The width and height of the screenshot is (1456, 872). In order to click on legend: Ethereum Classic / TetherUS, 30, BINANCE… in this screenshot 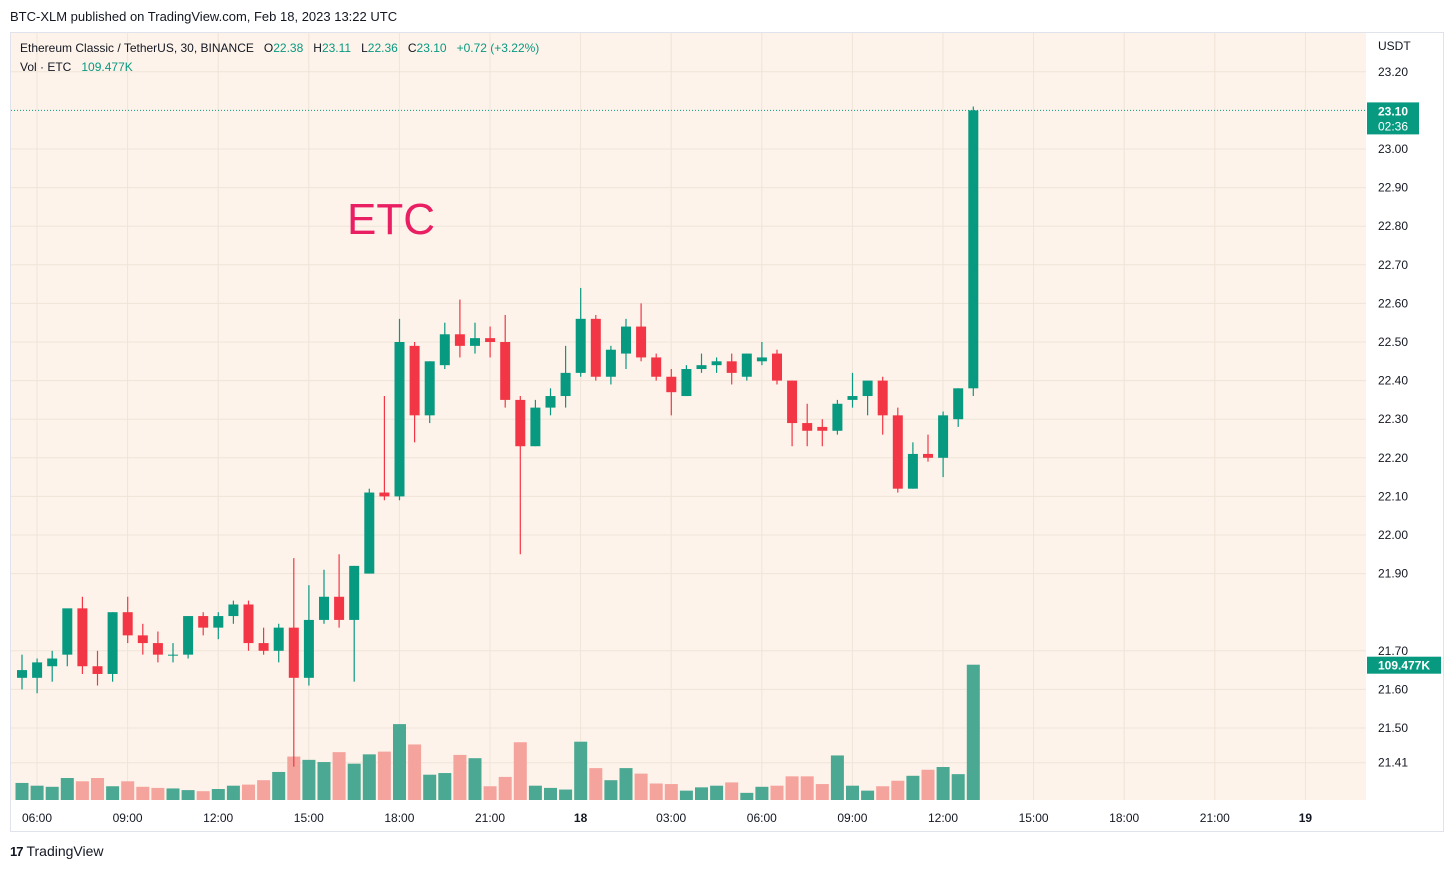, I will do `click(279, 58)`.